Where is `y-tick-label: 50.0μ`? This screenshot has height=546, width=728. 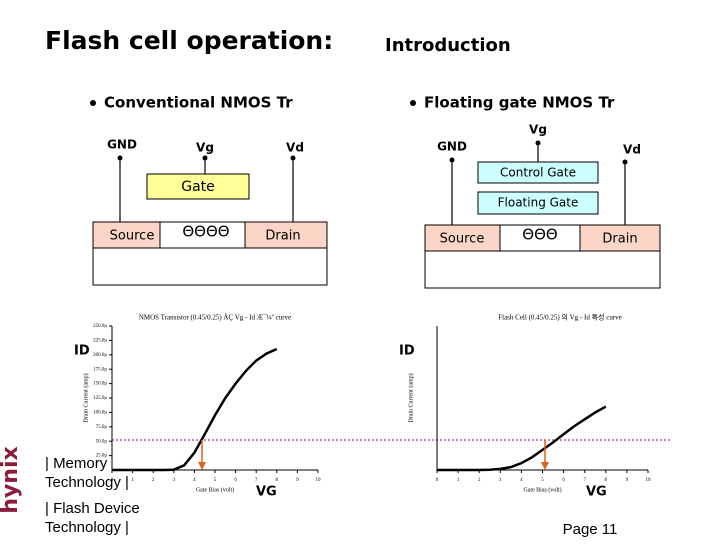 y-tick-label: 50.0μ is located at coordinates (102, 441).